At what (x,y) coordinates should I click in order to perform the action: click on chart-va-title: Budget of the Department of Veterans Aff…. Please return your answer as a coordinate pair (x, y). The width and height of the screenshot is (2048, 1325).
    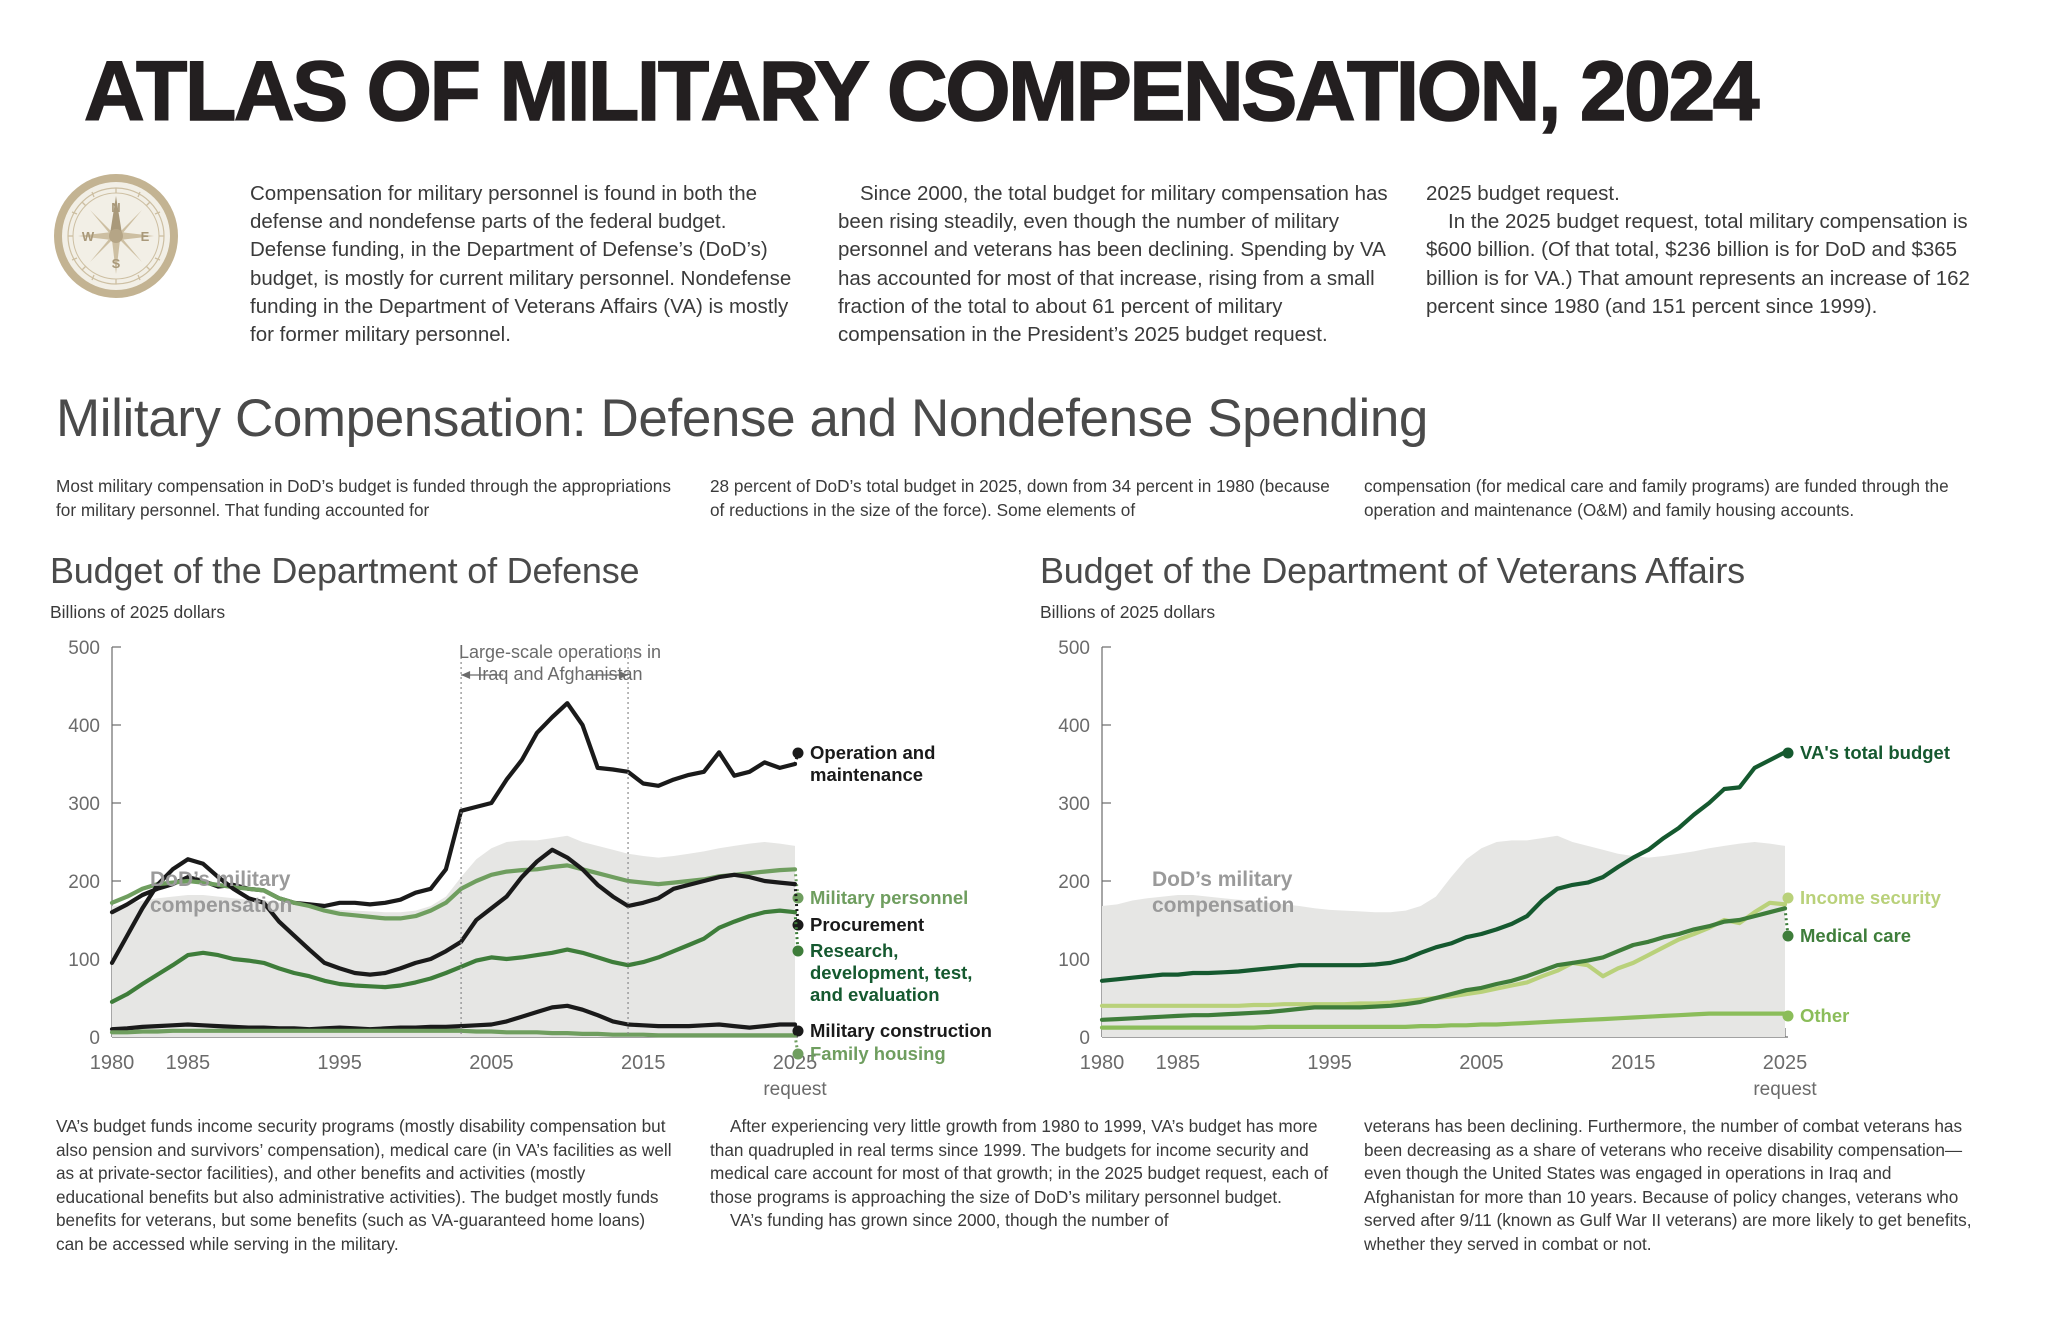
    Looking at the image, I should click on (1392, 570).